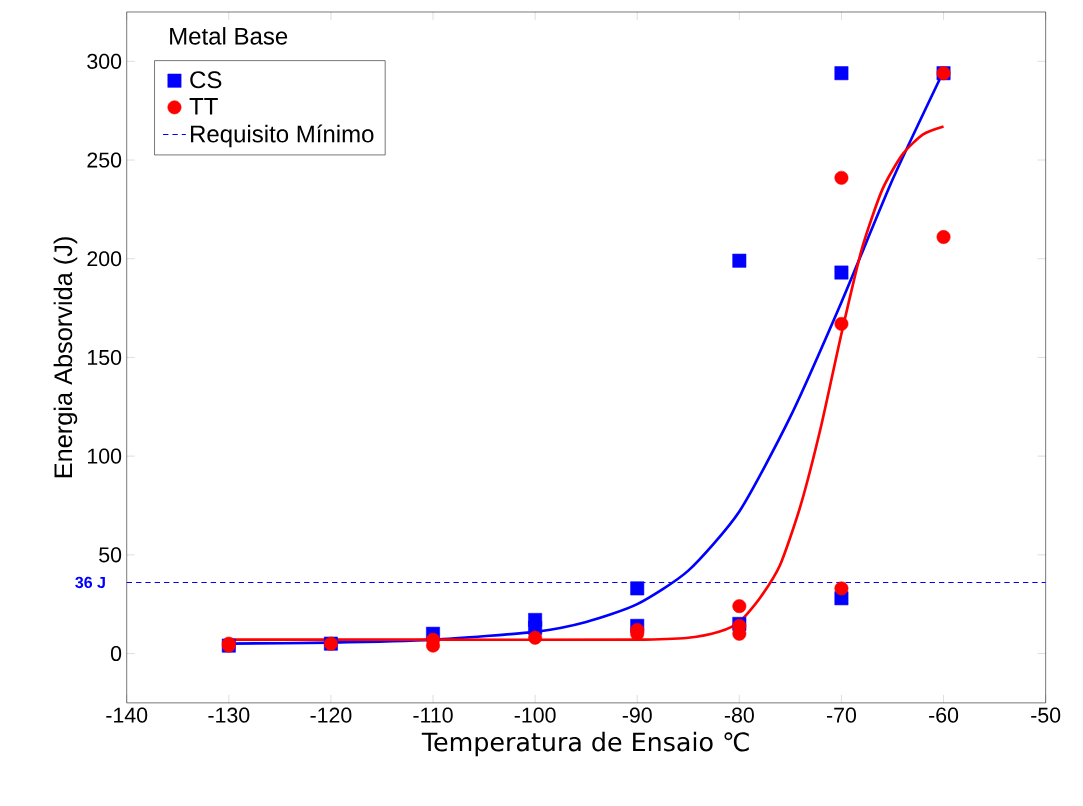 Image resolution: width=1083 pixels, height=806 pixels. What do you see at coordinates (65, 357) in the screenshot?
I see `y-axis-title: Energia Absorvida (J)` at bounding box center [65, 357].